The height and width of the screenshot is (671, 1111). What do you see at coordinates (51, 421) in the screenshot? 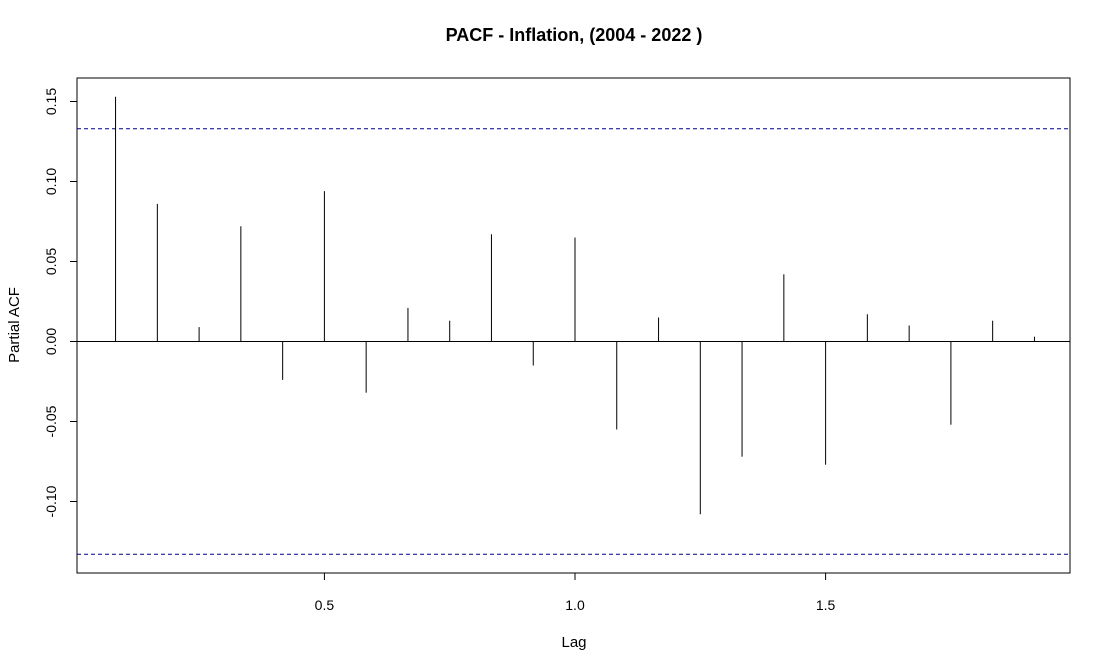
I see `y-tick-label: -0.05` at bounding box center [51, 421].